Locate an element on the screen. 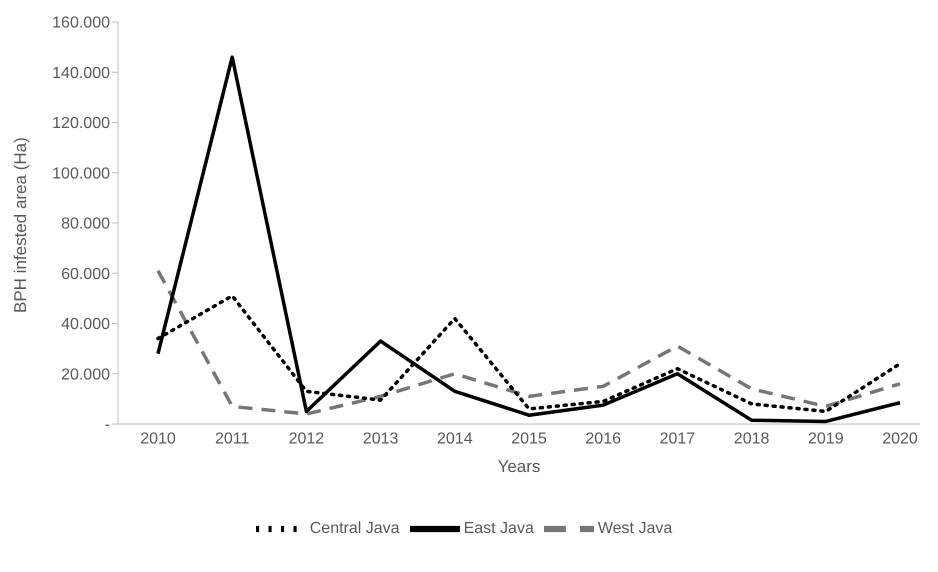 The height and width of the screenshot is (572, 938). x-tick-label: 2013 is located at coordinates (380, 439).